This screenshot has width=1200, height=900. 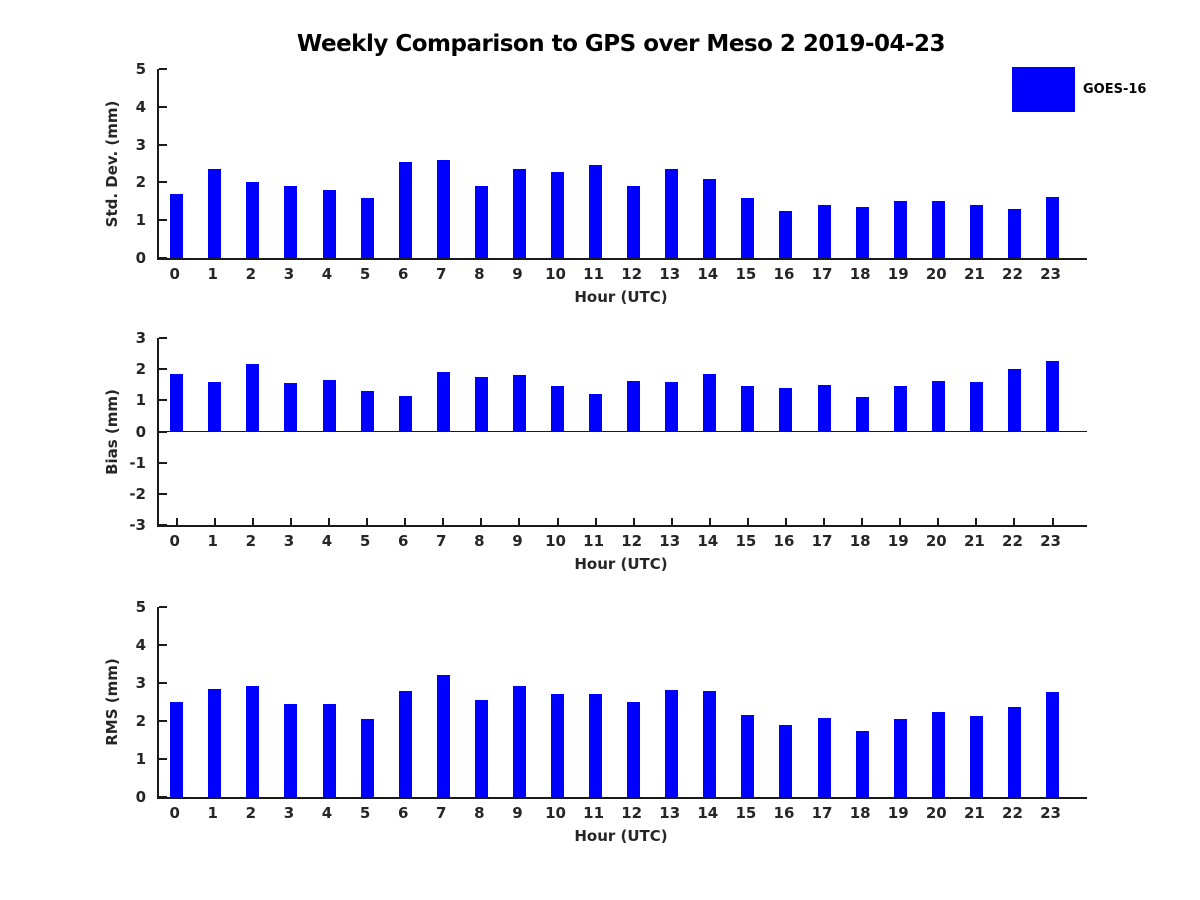 I want to click on hour-tick-label: 15, so click(x=746, y=541).